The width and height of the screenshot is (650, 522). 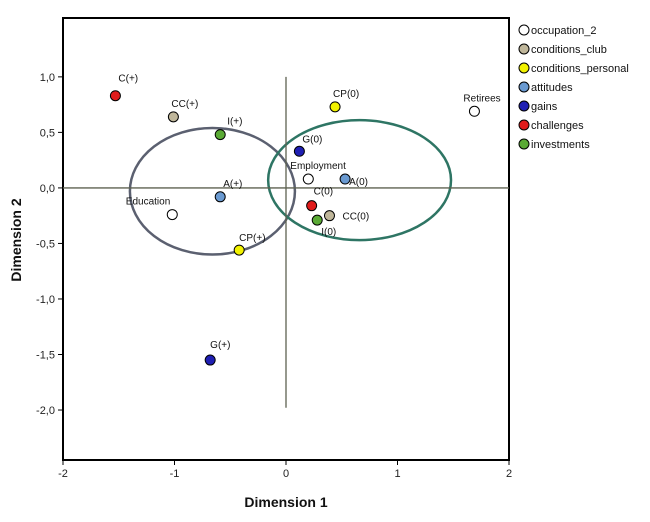 I want to click on y-axis-ticks: 1,0 0,5 0,0 -0,5 -1,0 -1,5 -2,0, so click(x=49, y=244).